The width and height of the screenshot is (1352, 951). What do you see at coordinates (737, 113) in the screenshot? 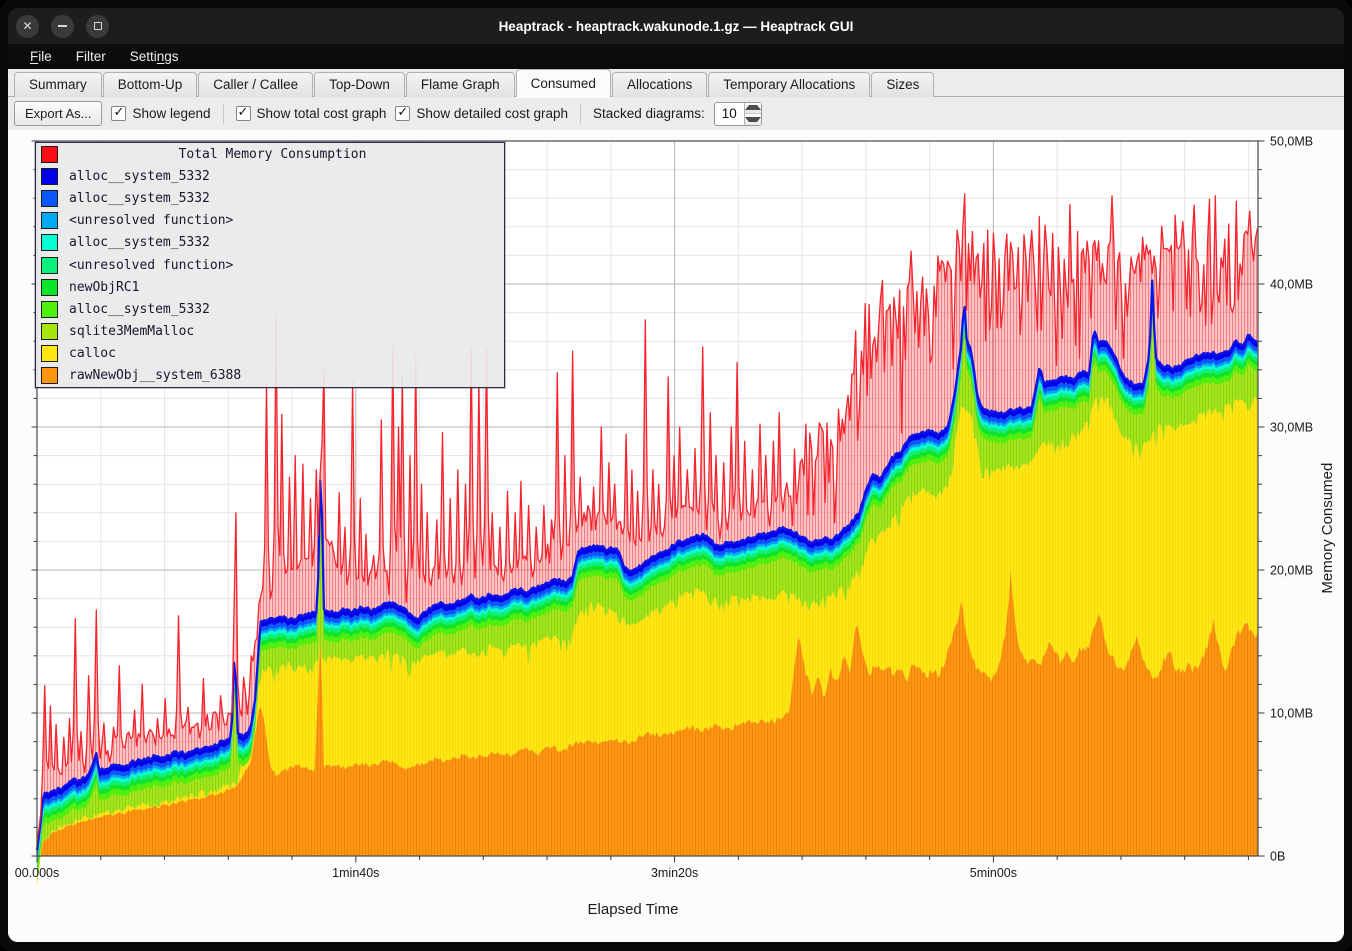
I see `stacked-diagrams-spinner: 10` at bounding box center [737, 113].